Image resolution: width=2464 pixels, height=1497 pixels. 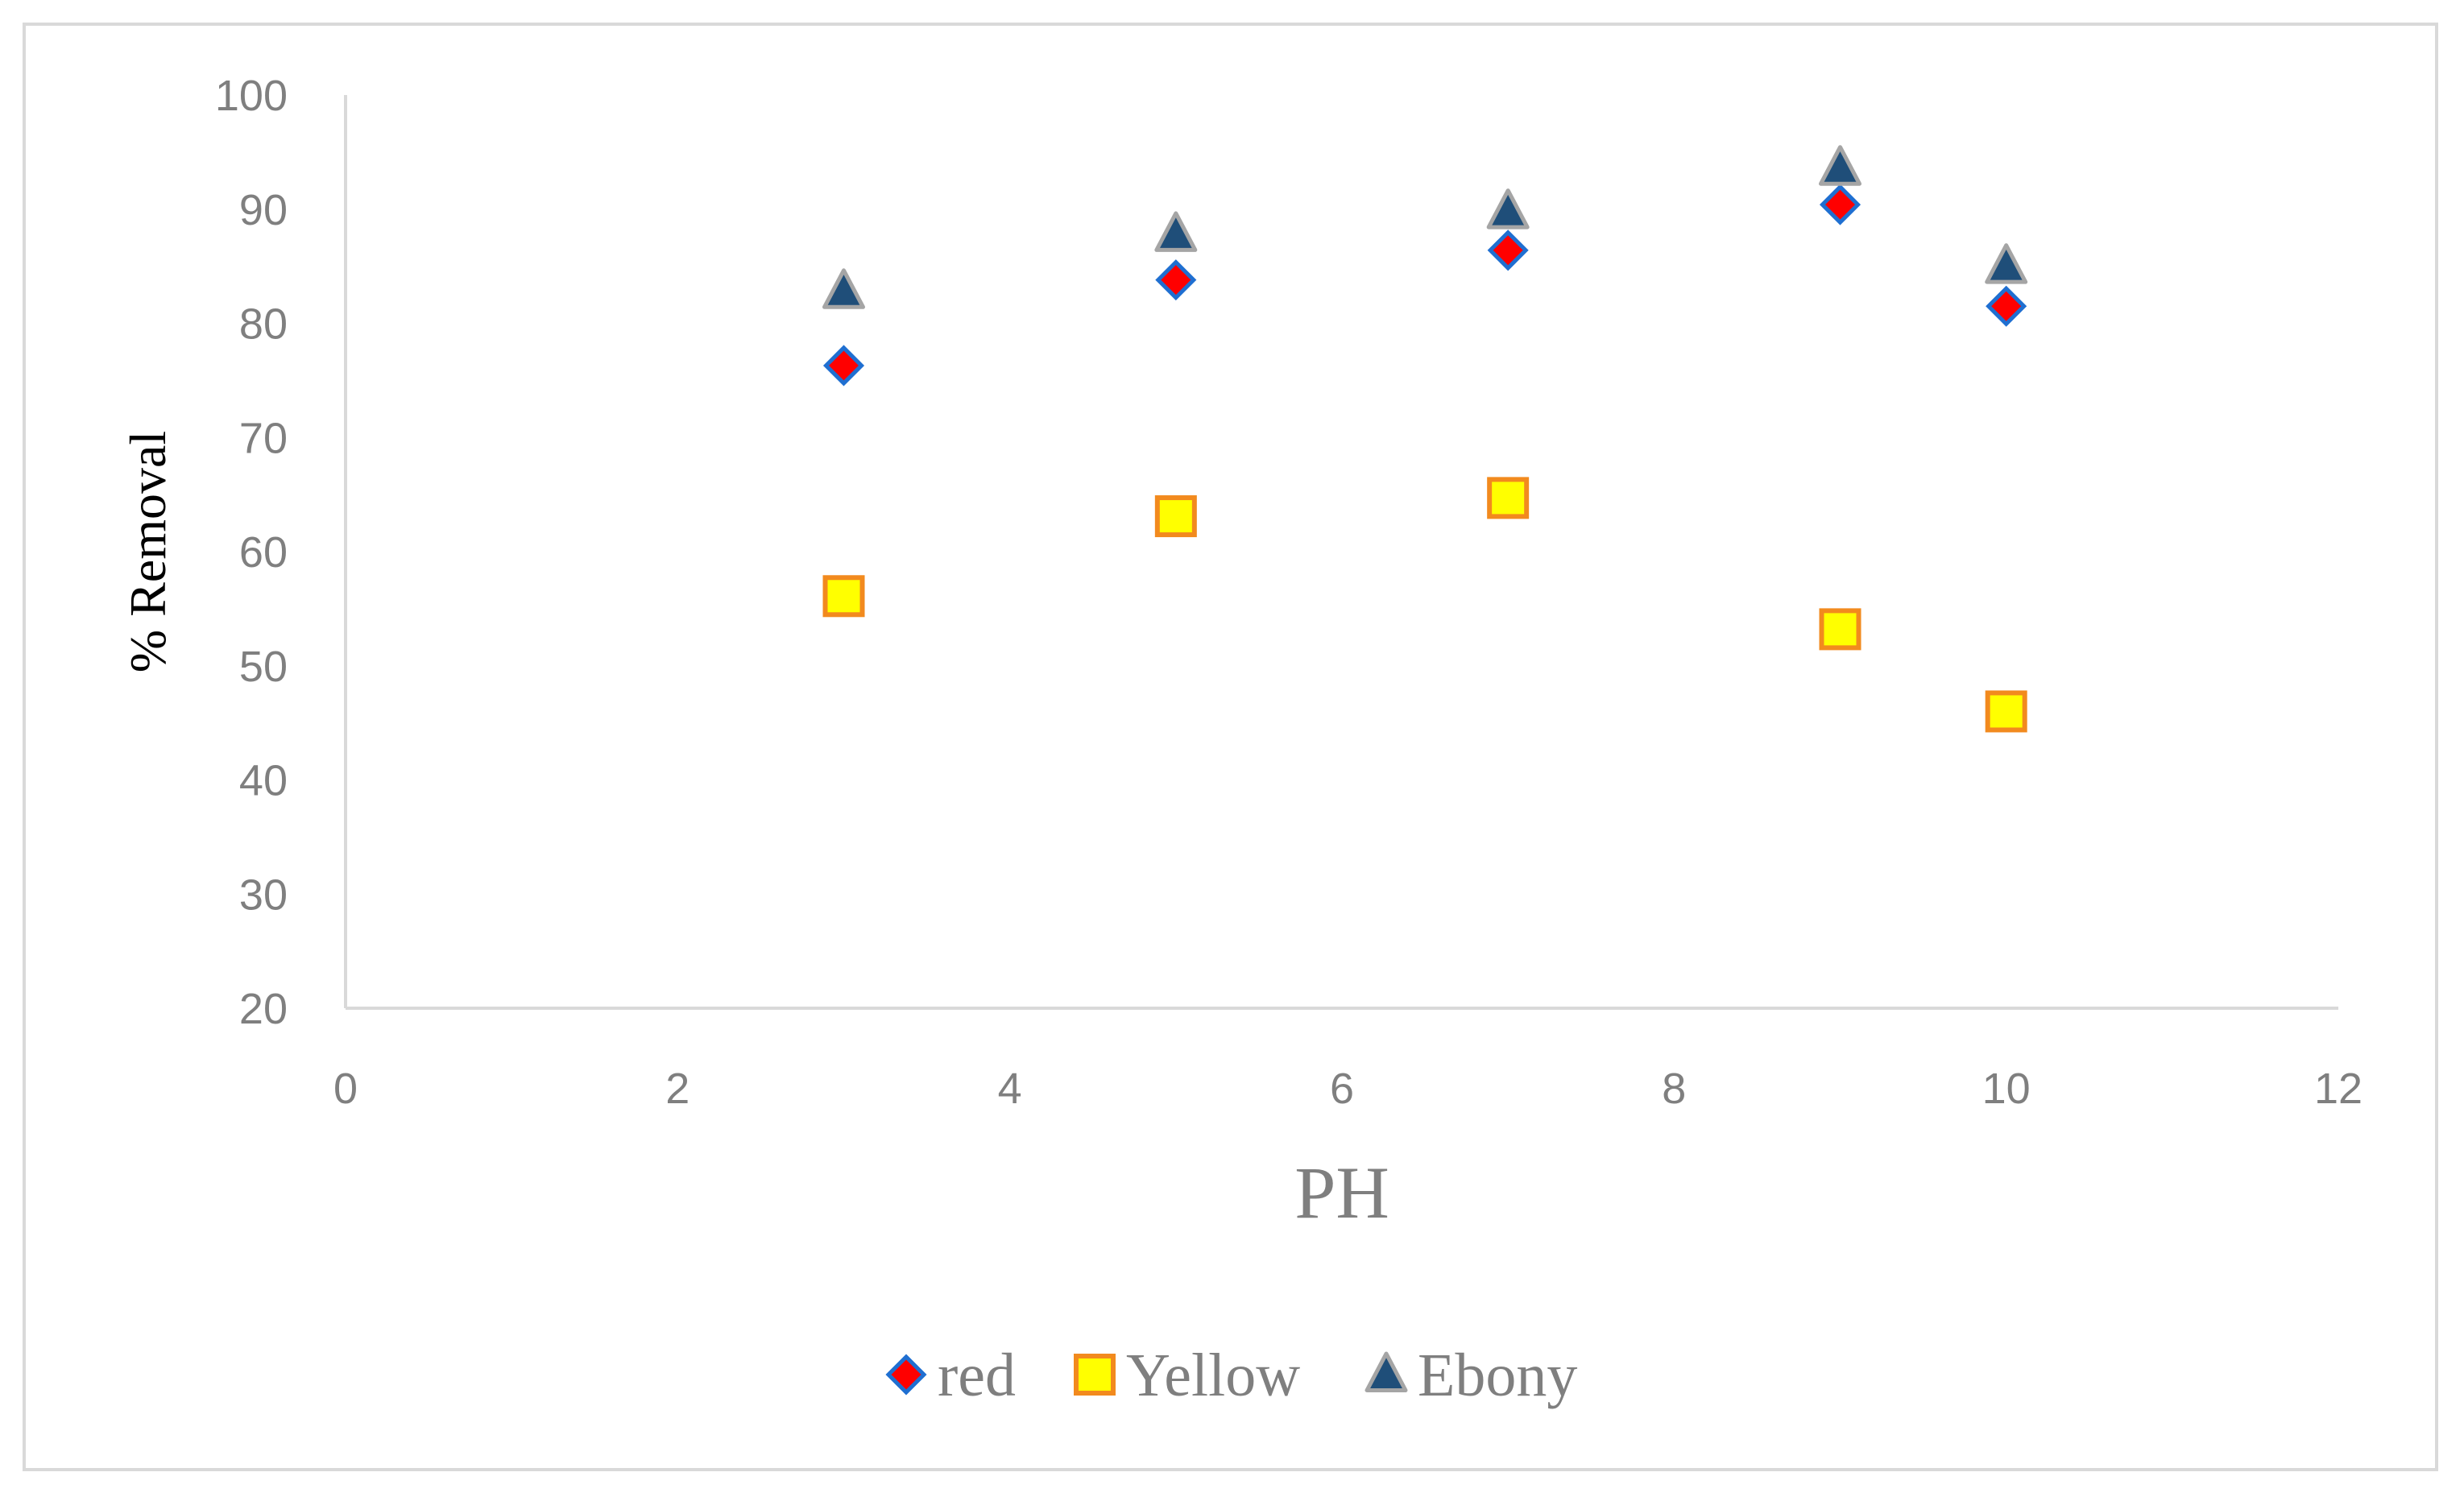 I want to click on legend-label: red, so click(x=977, y=1376).